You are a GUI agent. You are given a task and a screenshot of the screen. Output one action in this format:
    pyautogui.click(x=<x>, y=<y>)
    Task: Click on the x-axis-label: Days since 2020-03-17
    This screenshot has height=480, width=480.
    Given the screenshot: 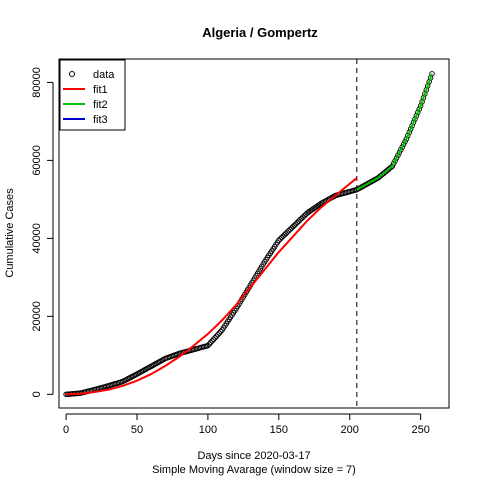 What is the action you would take?
    pyautogui.click(x=253, y=456)
    